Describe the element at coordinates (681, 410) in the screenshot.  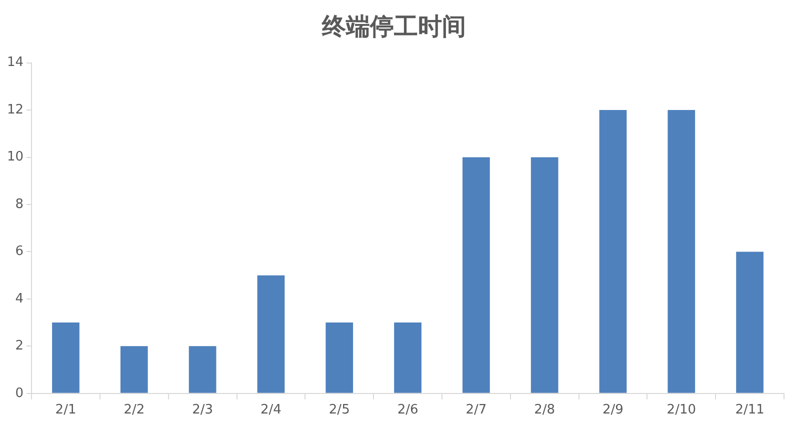
I see `x-tick-label: 2/10` at that location.